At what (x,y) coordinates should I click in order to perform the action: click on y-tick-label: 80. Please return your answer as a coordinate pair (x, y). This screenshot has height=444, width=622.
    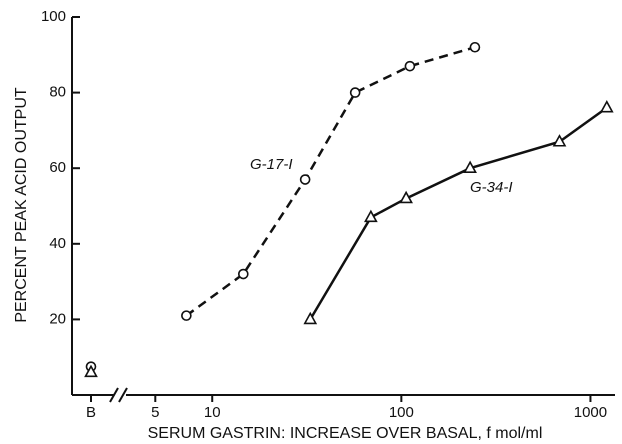
    Looking at the image, I should click on (57, 92).